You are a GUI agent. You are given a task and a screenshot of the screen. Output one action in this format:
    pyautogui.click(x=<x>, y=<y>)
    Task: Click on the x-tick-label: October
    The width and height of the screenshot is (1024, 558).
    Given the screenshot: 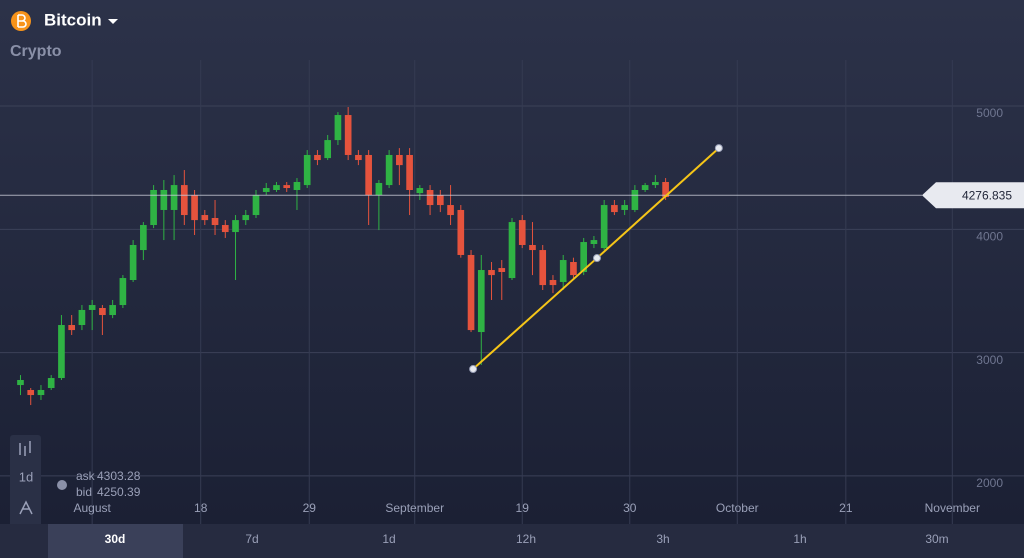 What is the action you would take?
    pyautogui.click(x=737, y=508)
    